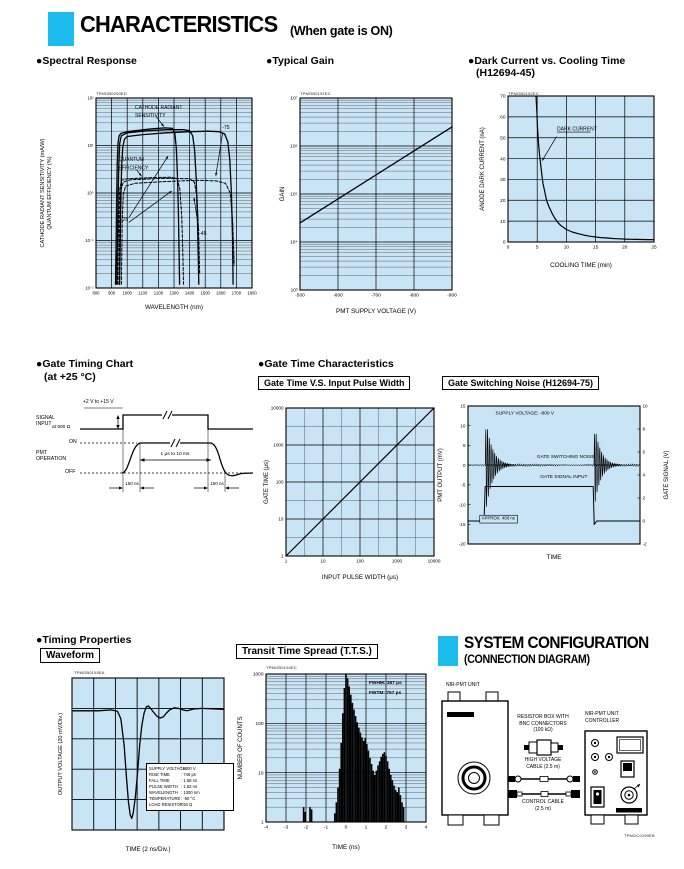 The height and width of the screenshot is (869, 684). I want to click on timing-off-label: OFF, so click(70, 471).